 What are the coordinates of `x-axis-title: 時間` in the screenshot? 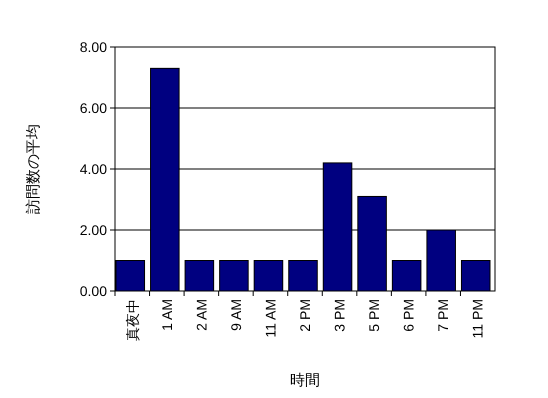 It's located at (305, 380).